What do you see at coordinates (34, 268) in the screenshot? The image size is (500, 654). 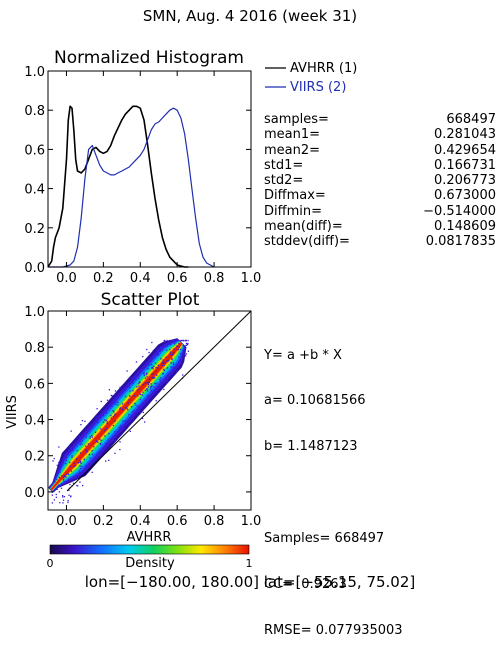 I see `histogram-ytick-label: 0.0` at bounding box center [34, 268].